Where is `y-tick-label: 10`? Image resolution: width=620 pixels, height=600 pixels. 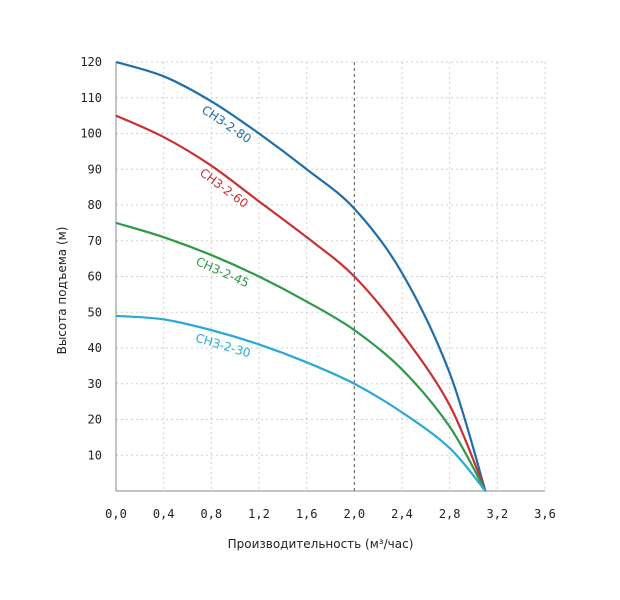 y-tick-label: 10 is located at coordinates (95, 455).